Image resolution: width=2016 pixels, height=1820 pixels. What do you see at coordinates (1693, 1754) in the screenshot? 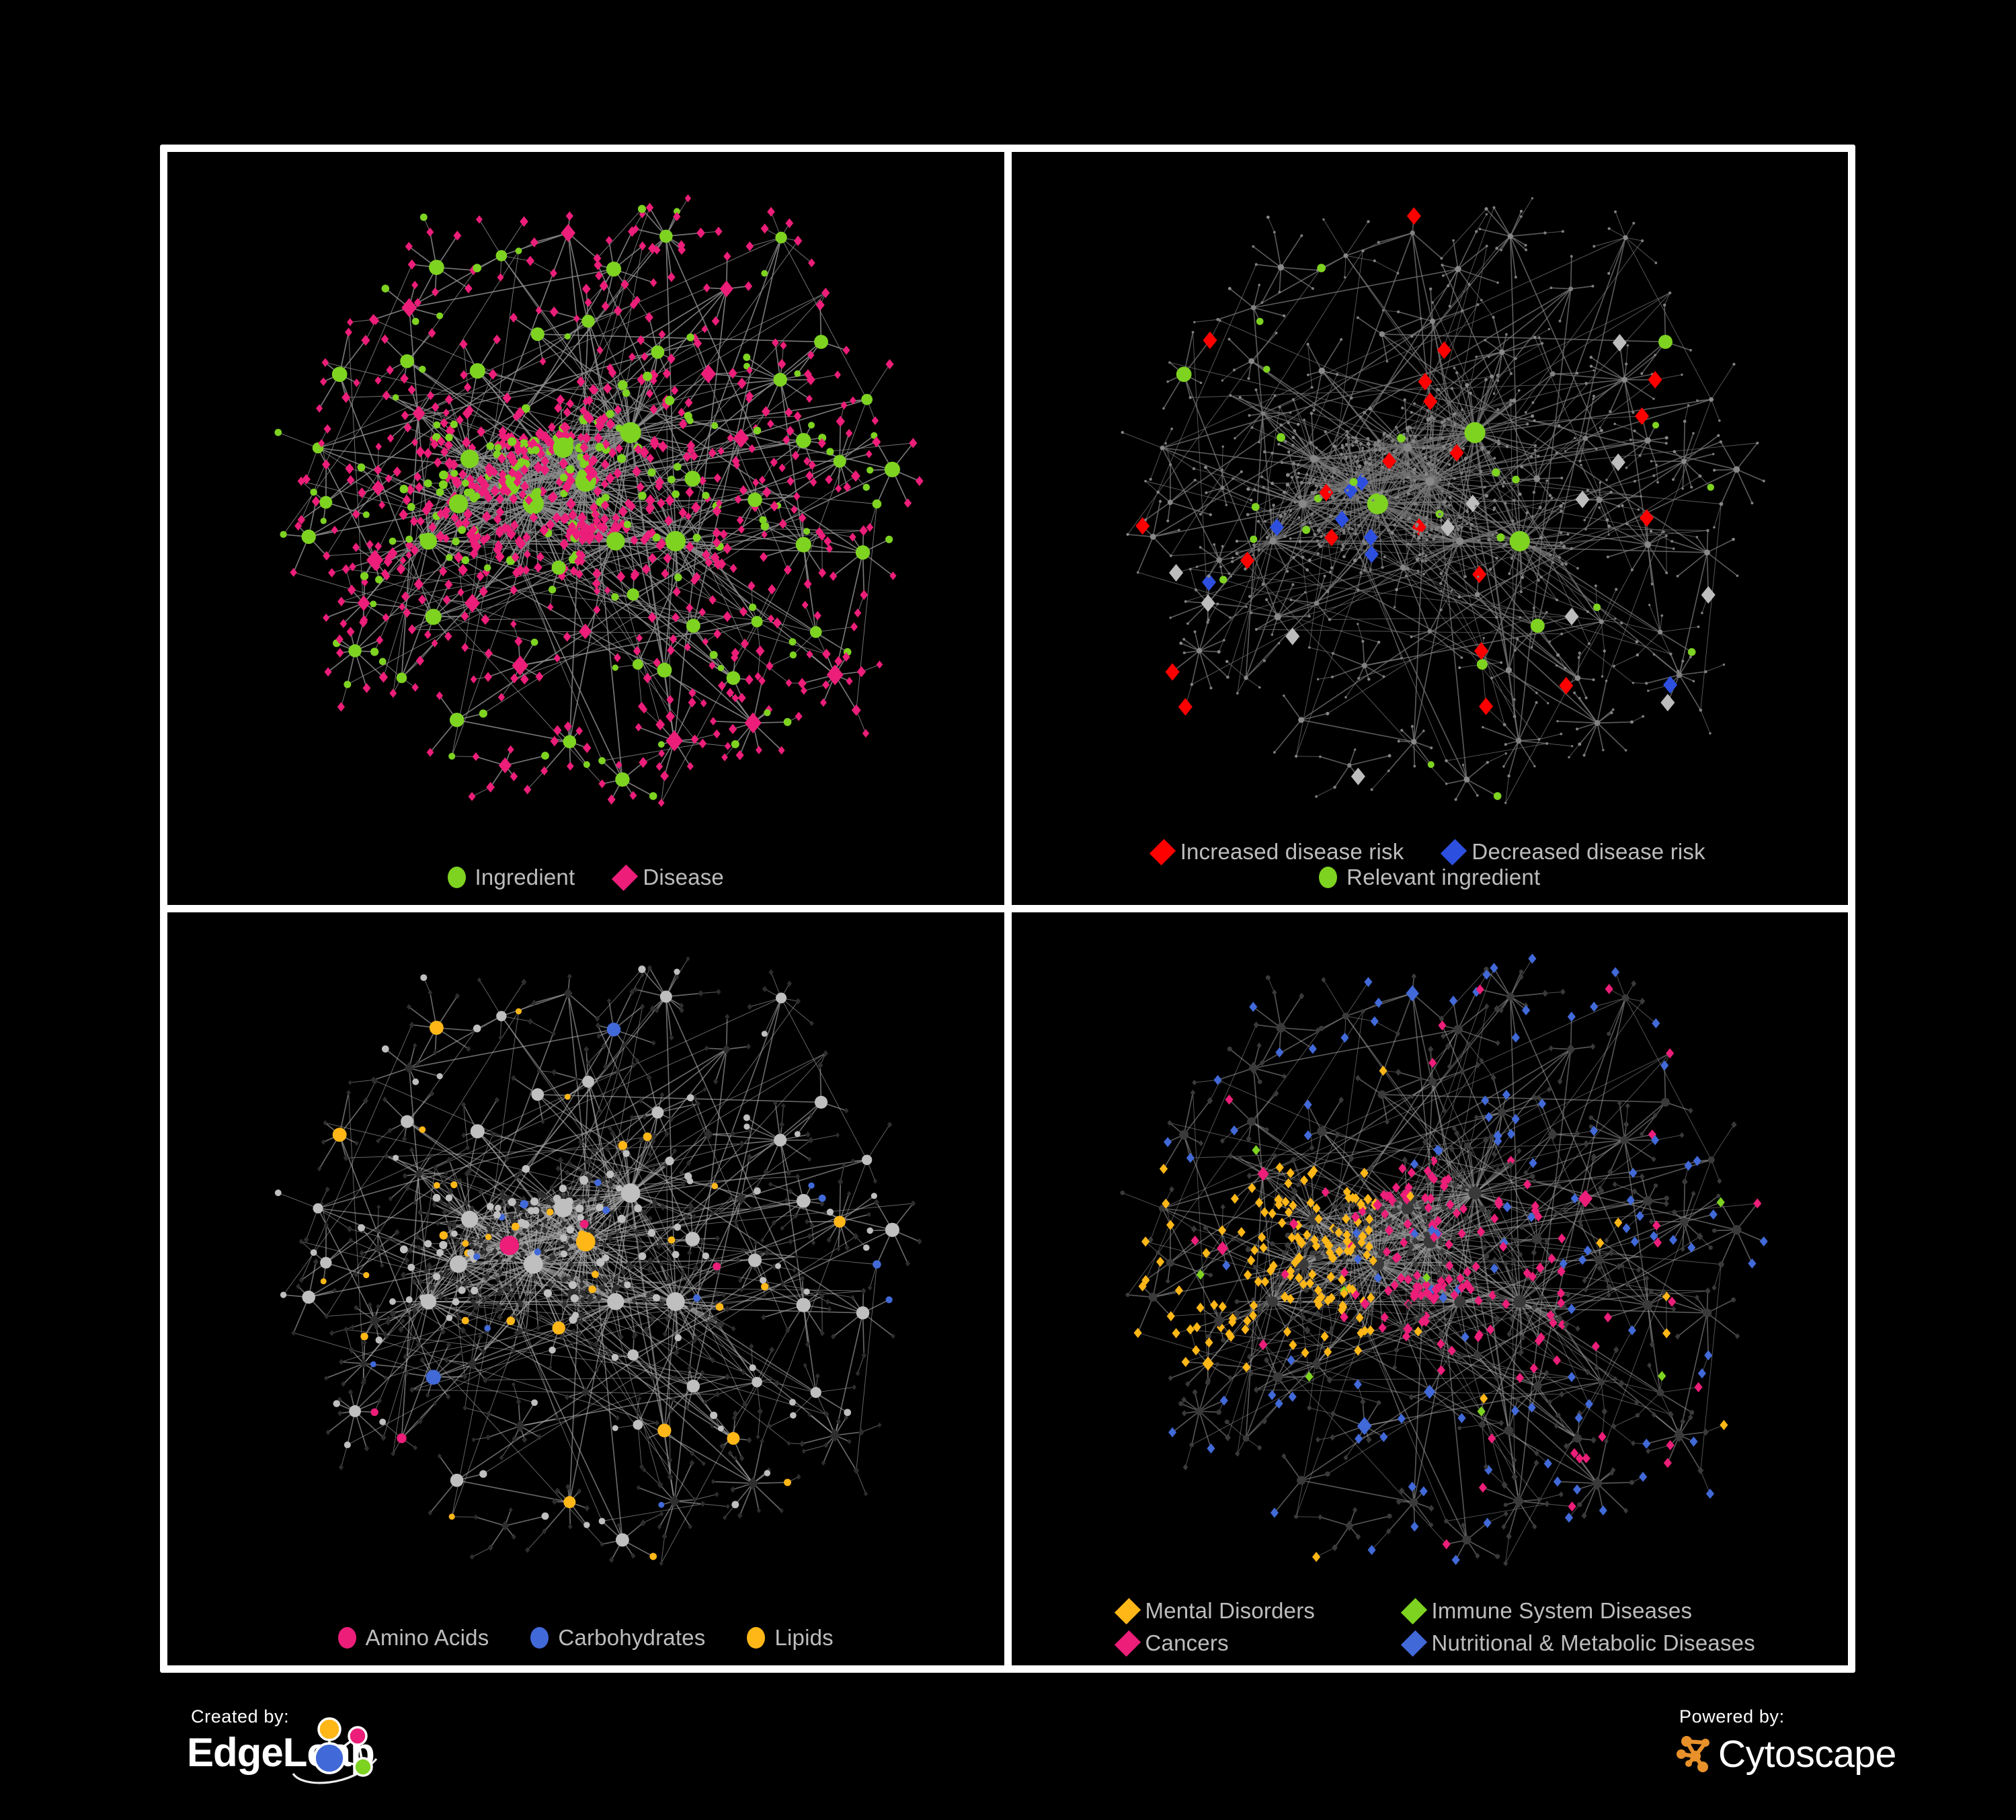
I see `cytoscape-logo-icon` at bounding box center [1693, 1754].